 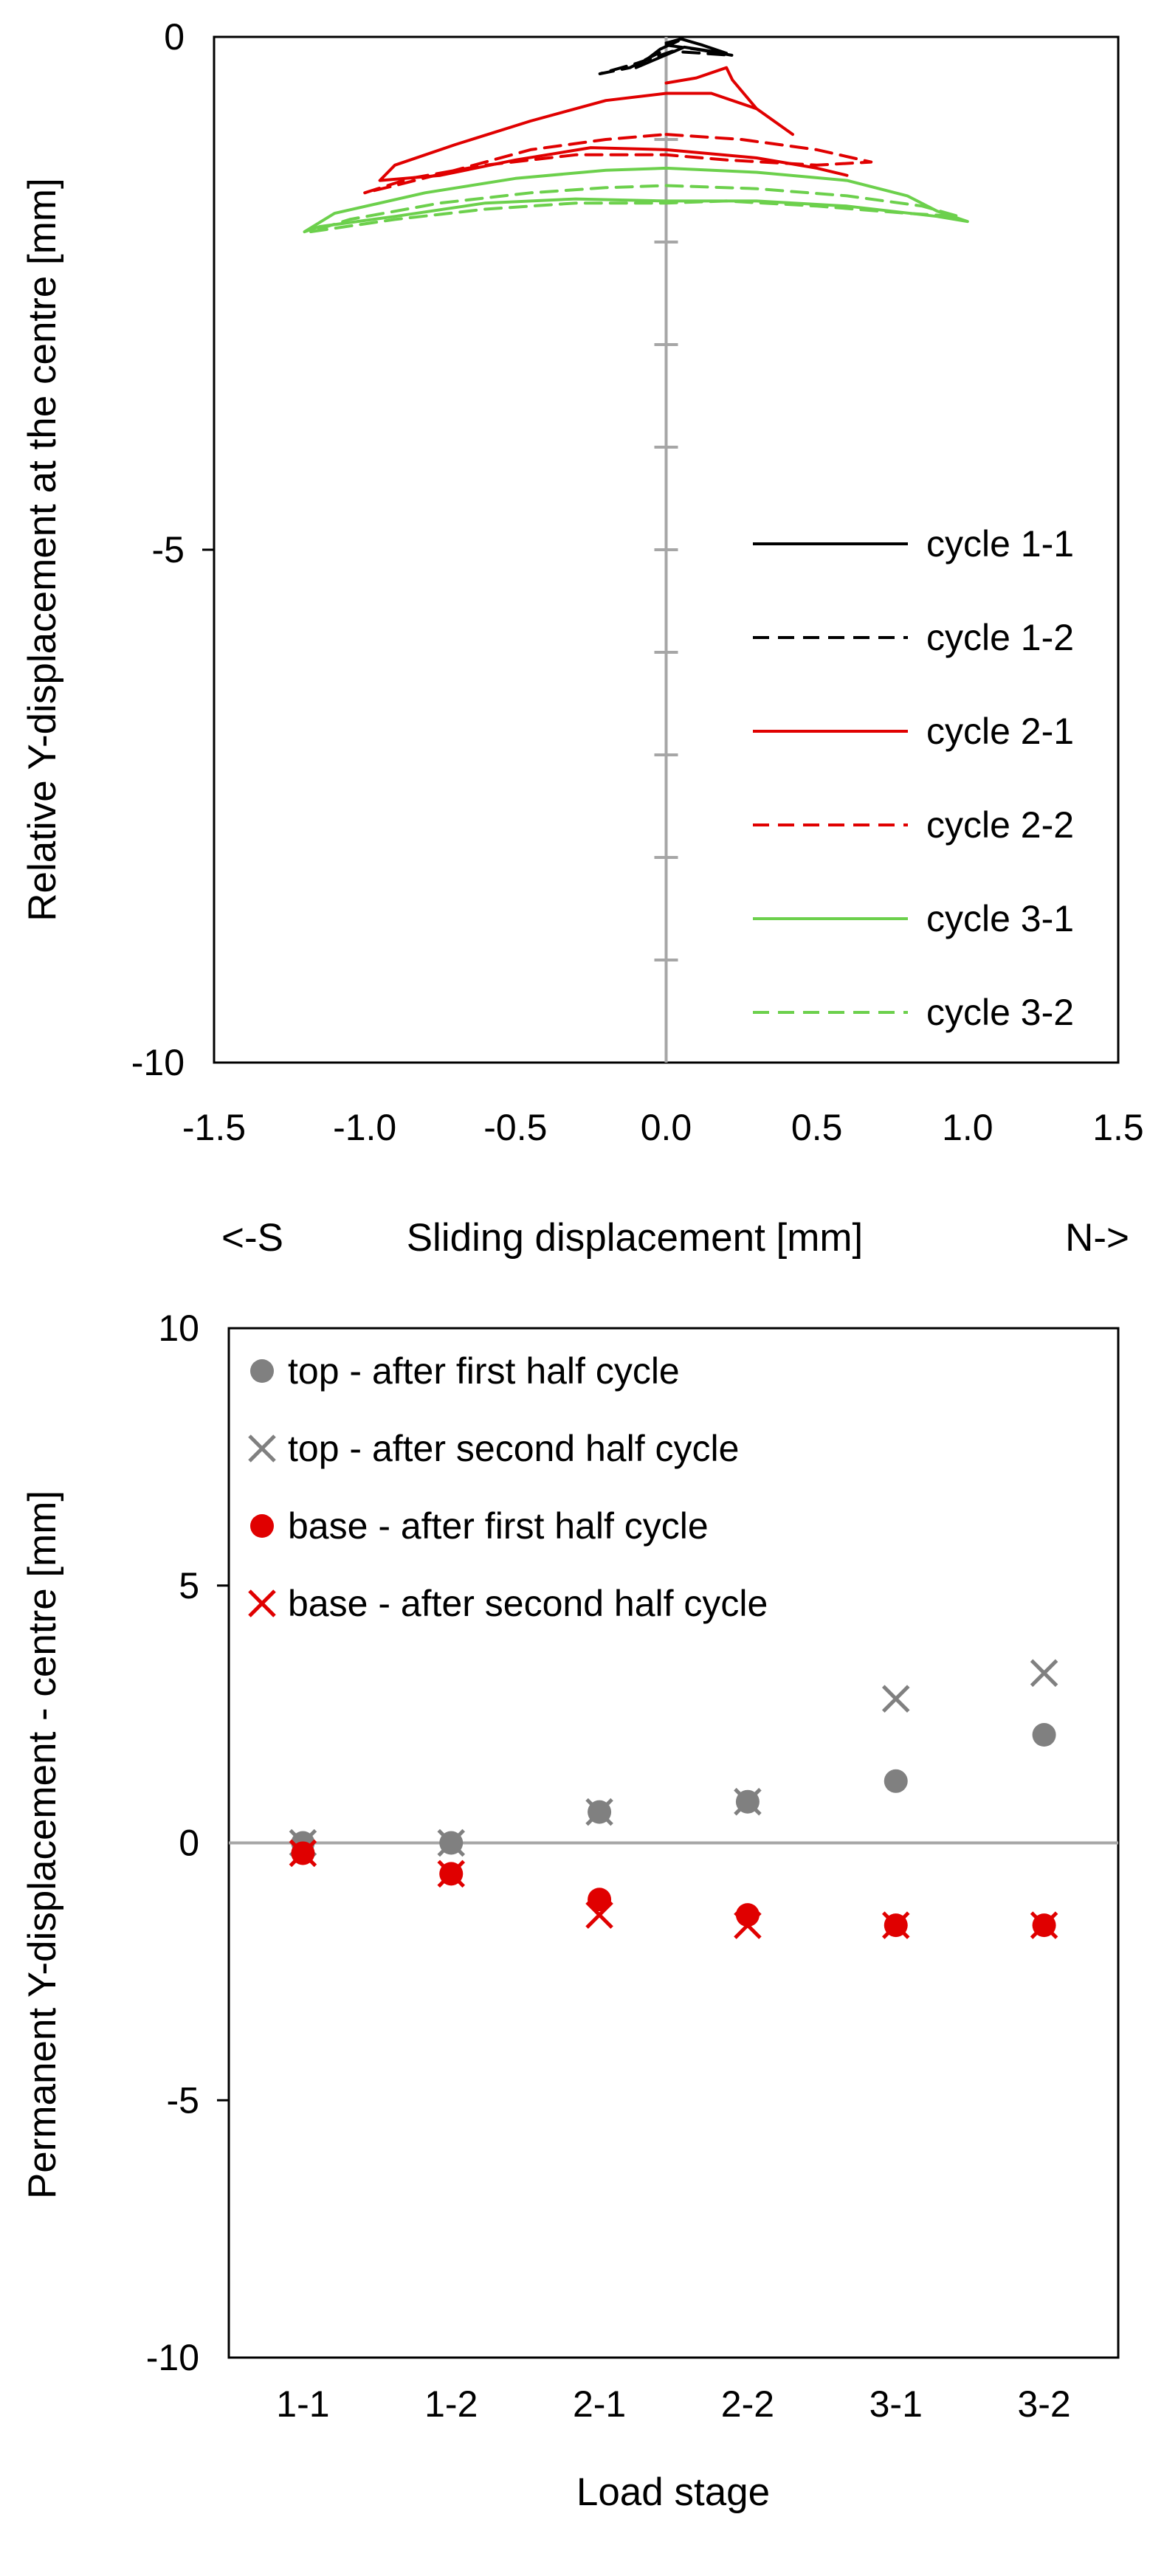 What do you see at coordinates (484, 1371) in the screenshot?
I see `chart2-legend-label-0: top - after first half cycle` at bounding box center [484, 1371].